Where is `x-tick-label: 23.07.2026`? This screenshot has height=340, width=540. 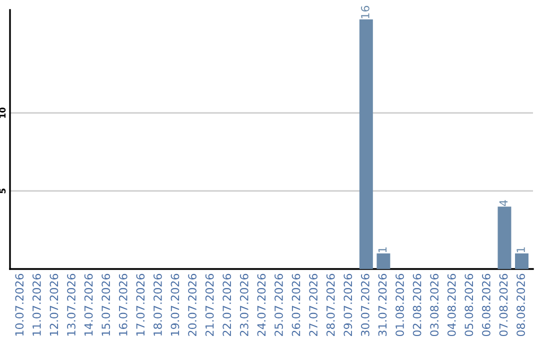 x-tick-label: 23.07.2026 is located at coordinates (244, 305).